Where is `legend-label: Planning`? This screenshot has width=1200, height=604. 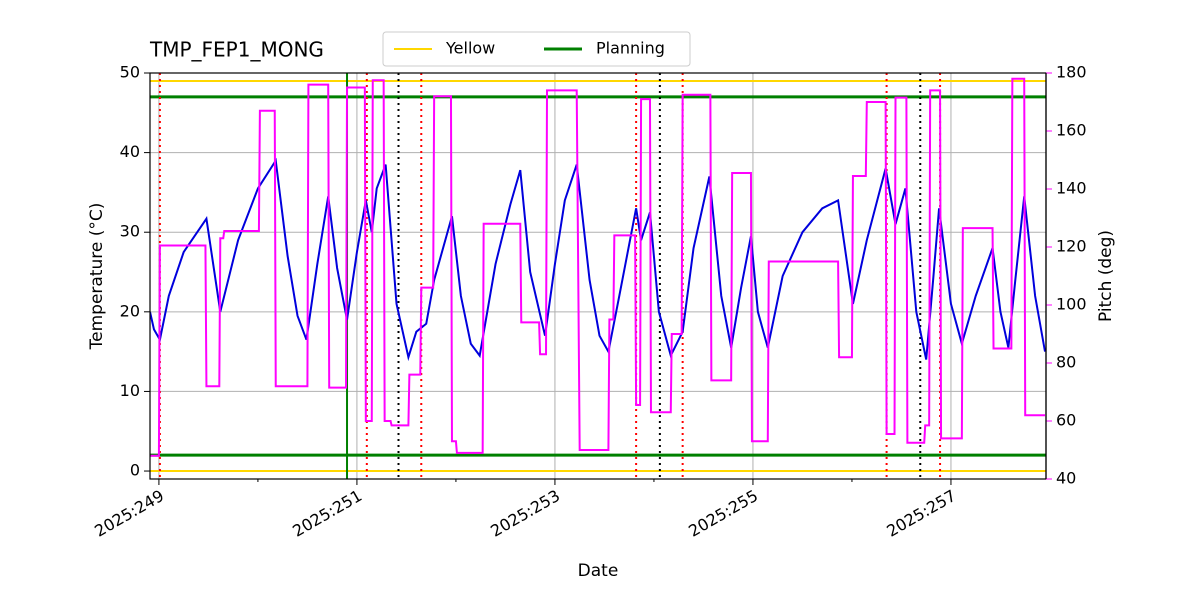 legend-label: Planning is located at coordinates (630, 48).